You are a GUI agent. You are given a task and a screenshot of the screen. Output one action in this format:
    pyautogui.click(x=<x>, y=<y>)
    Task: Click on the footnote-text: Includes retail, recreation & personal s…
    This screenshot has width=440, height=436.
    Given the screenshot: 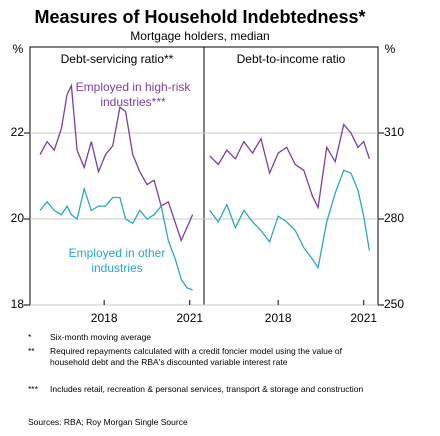 What is the action you would take?
    pyautogui.click(x=207, y=389)
    